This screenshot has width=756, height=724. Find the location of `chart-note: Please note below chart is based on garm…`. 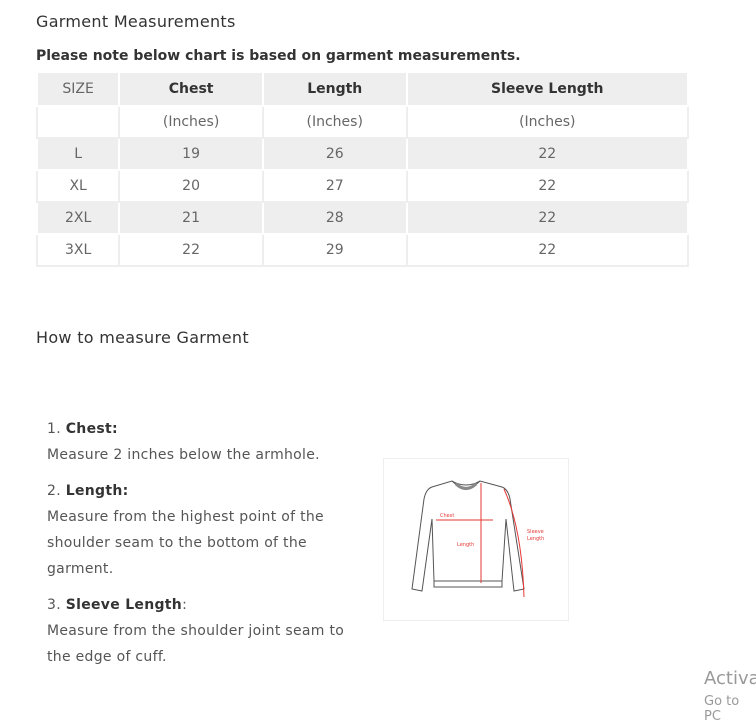

chart-note: Please note below chart is based on garm… is located at coordinates (278, 56).